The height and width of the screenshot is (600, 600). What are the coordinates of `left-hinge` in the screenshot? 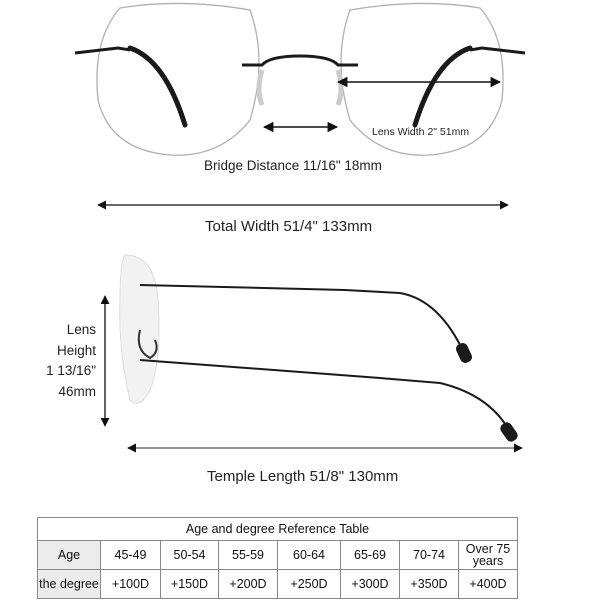 It's located at (102, 50).